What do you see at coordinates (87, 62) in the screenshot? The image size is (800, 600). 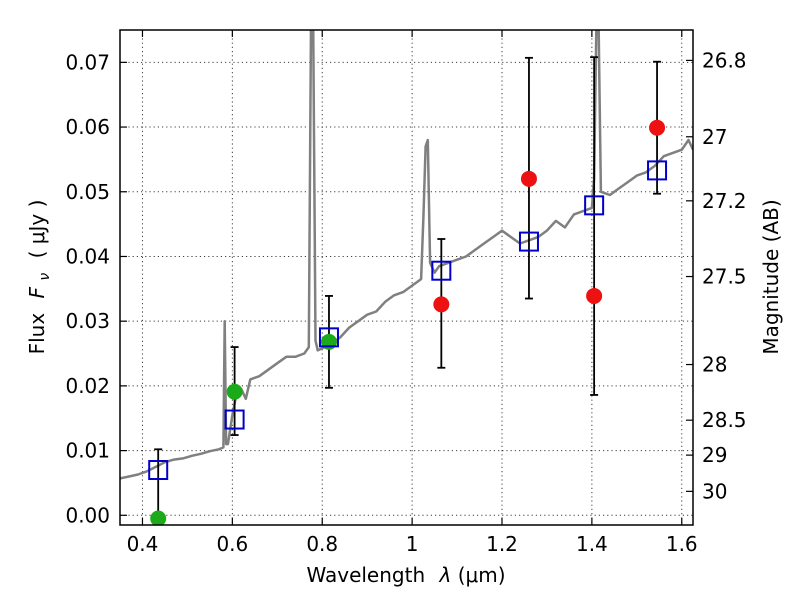 I see `y-tick-label: 0.07` at bounding box center [87, 62].